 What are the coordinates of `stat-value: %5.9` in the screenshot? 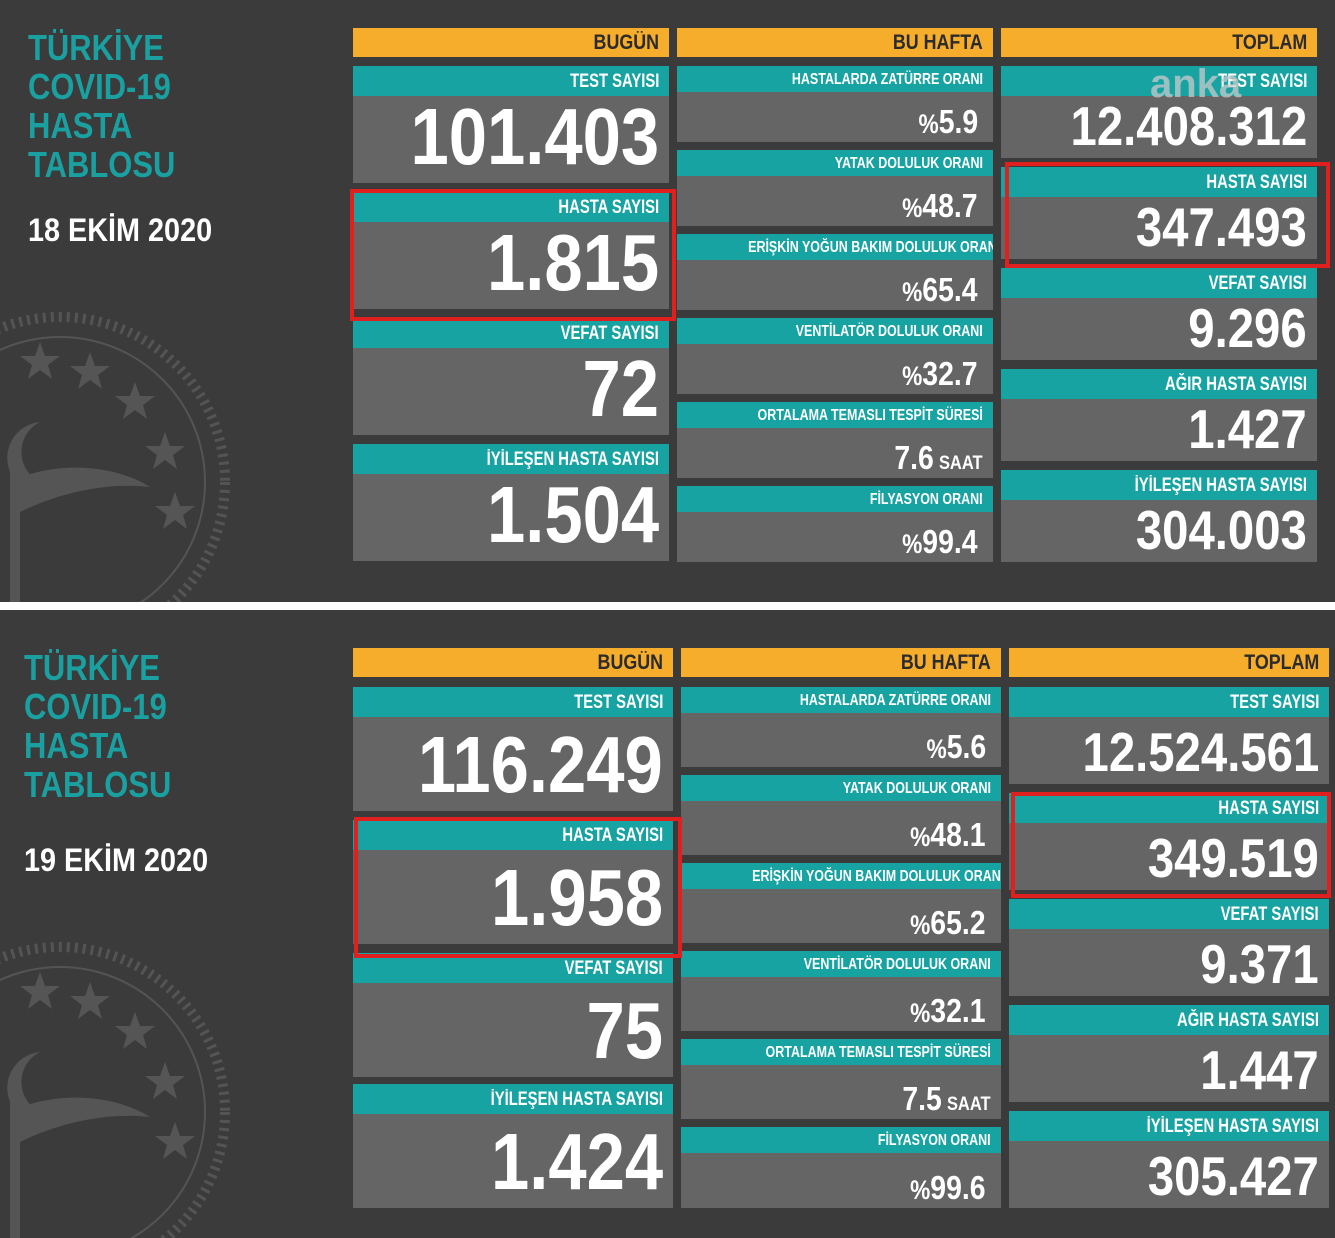 It's located at (948, 121).